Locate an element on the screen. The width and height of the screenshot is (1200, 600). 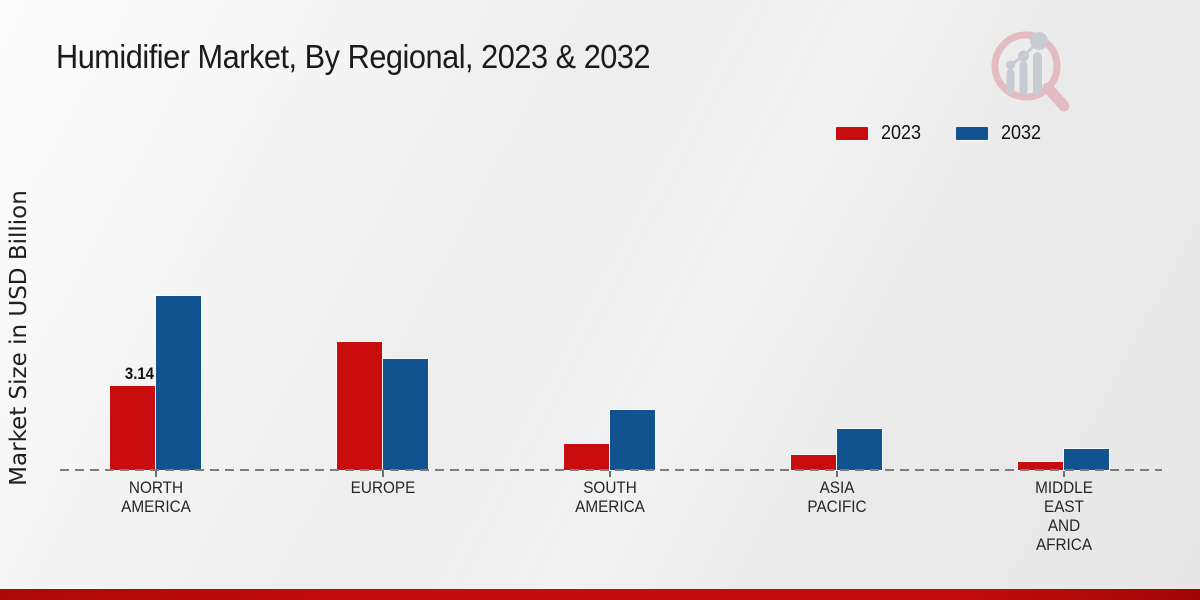
category-label-middle-east-and-africa: MIDDLE EAST AND AFRICA is located at coordinates (1064, 516).